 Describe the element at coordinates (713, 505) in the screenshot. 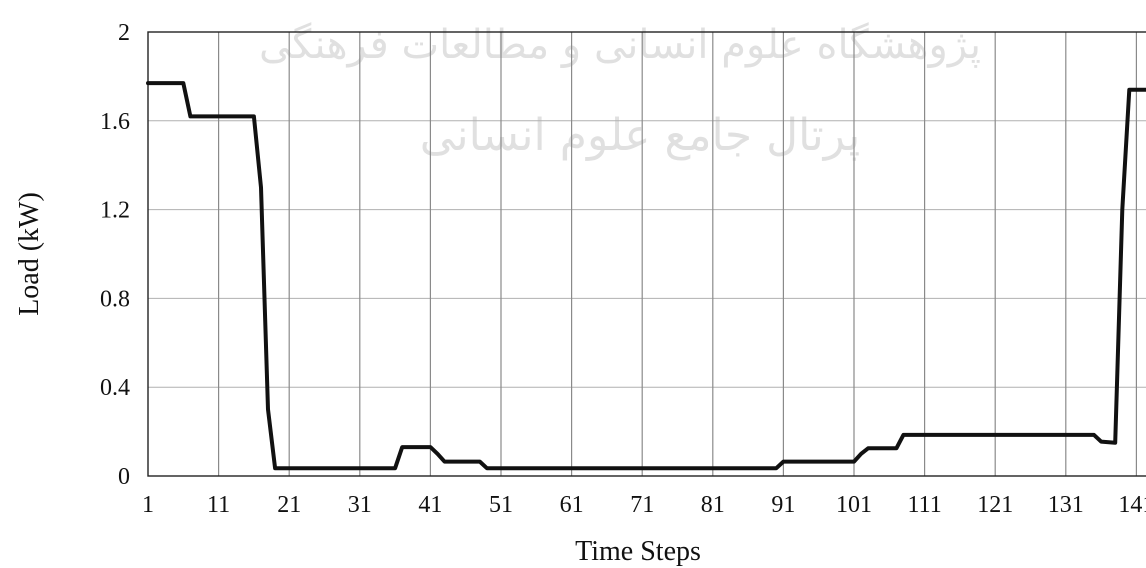

I see `x-tick-label: 81` at that location.